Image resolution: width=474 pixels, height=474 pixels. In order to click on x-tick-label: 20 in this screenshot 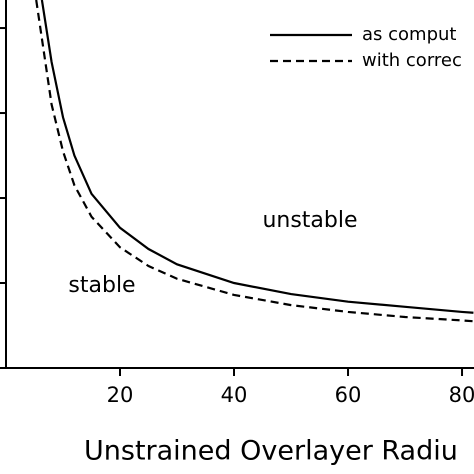, I will do `click(120, 395)`.